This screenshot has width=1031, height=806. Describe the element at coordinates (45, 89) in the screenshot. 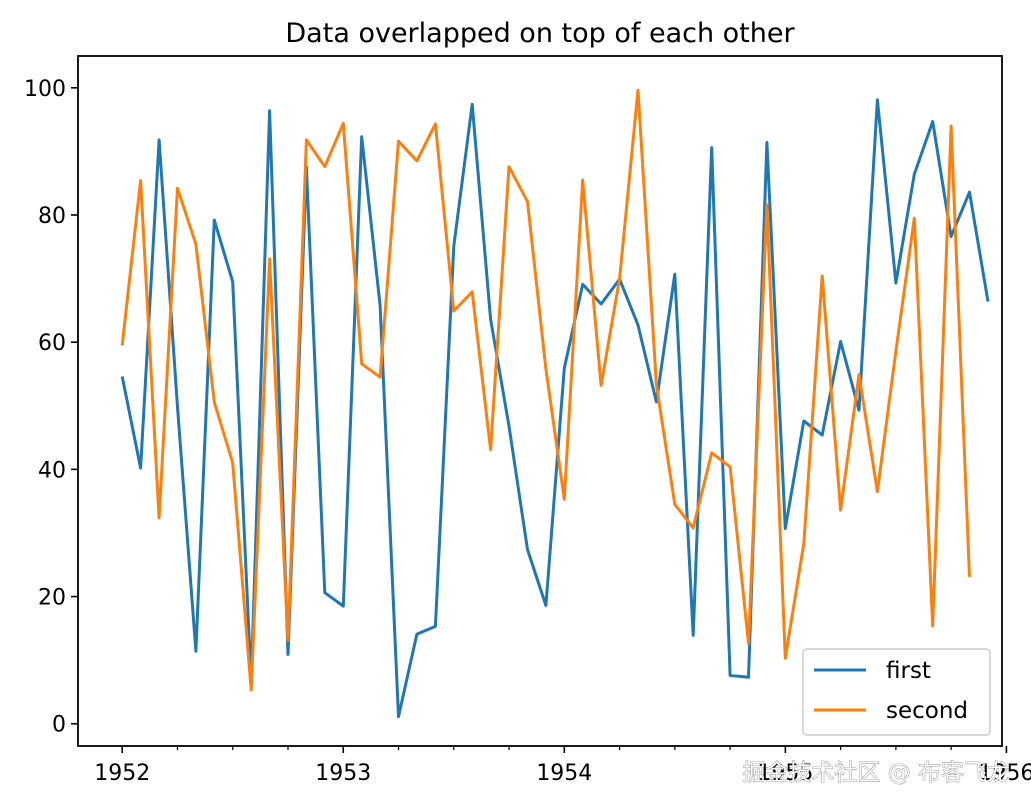

I see `y-tick-label: 100` at that location.